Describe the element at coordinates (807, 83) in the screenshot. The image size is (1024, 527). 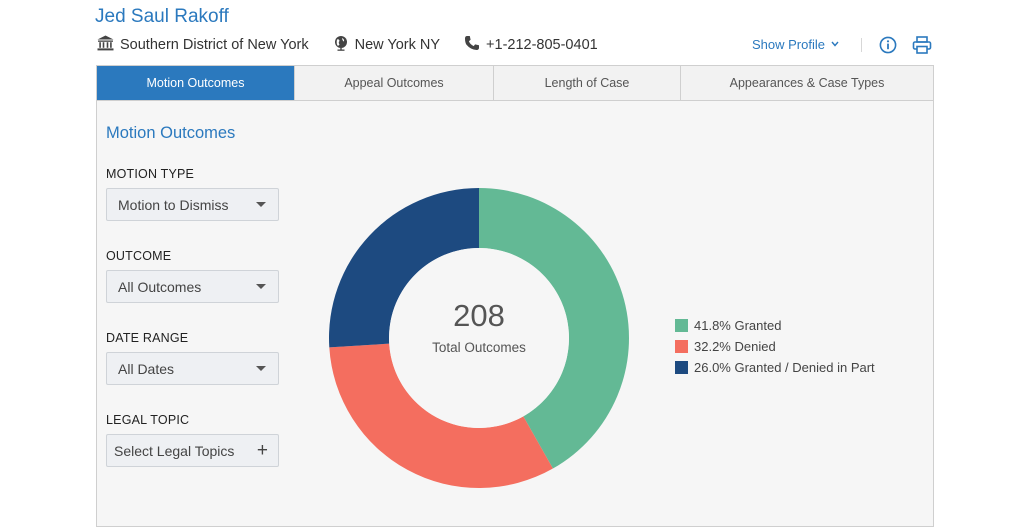
I see `tab-appearances-case-types: Appearances & Case Types` at that location.